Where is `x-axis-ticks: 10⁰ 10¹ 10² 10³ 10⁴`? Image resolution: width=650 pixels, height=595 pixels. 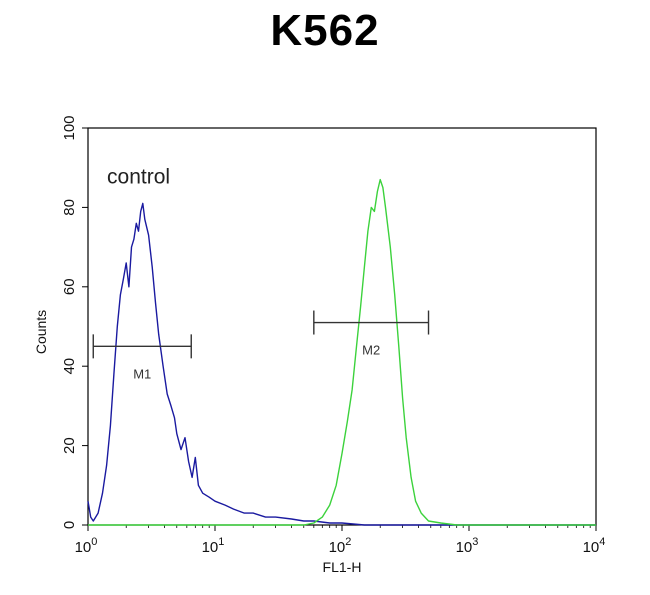 x-axis-ticks: 10⁰ 10¹ 10² 10³ 10⁴ is located at coordinates (340, 540).